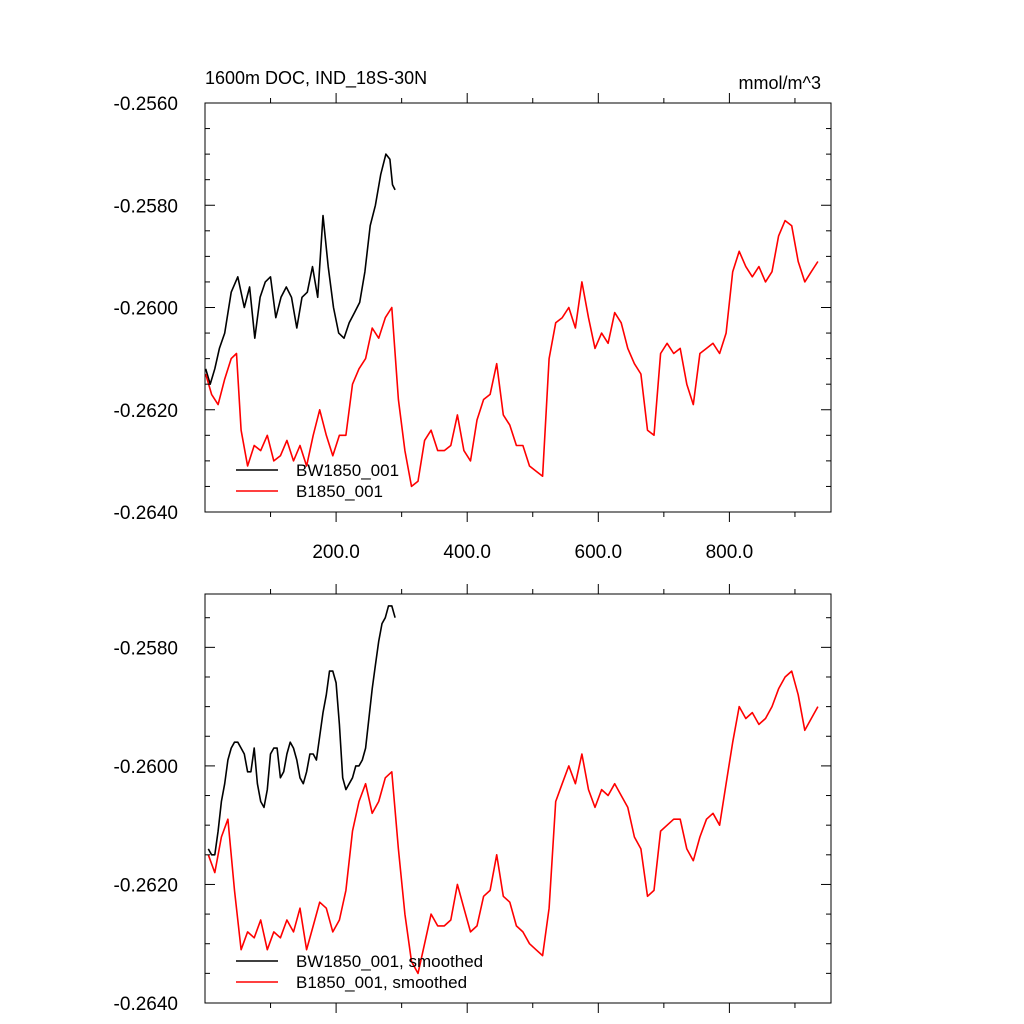 The image size is (1024, 1024). What do you see at coordinates (467, 552) in the screenshot?
I see `x-tick-label: 400.0` at bounding box center [467, 552].